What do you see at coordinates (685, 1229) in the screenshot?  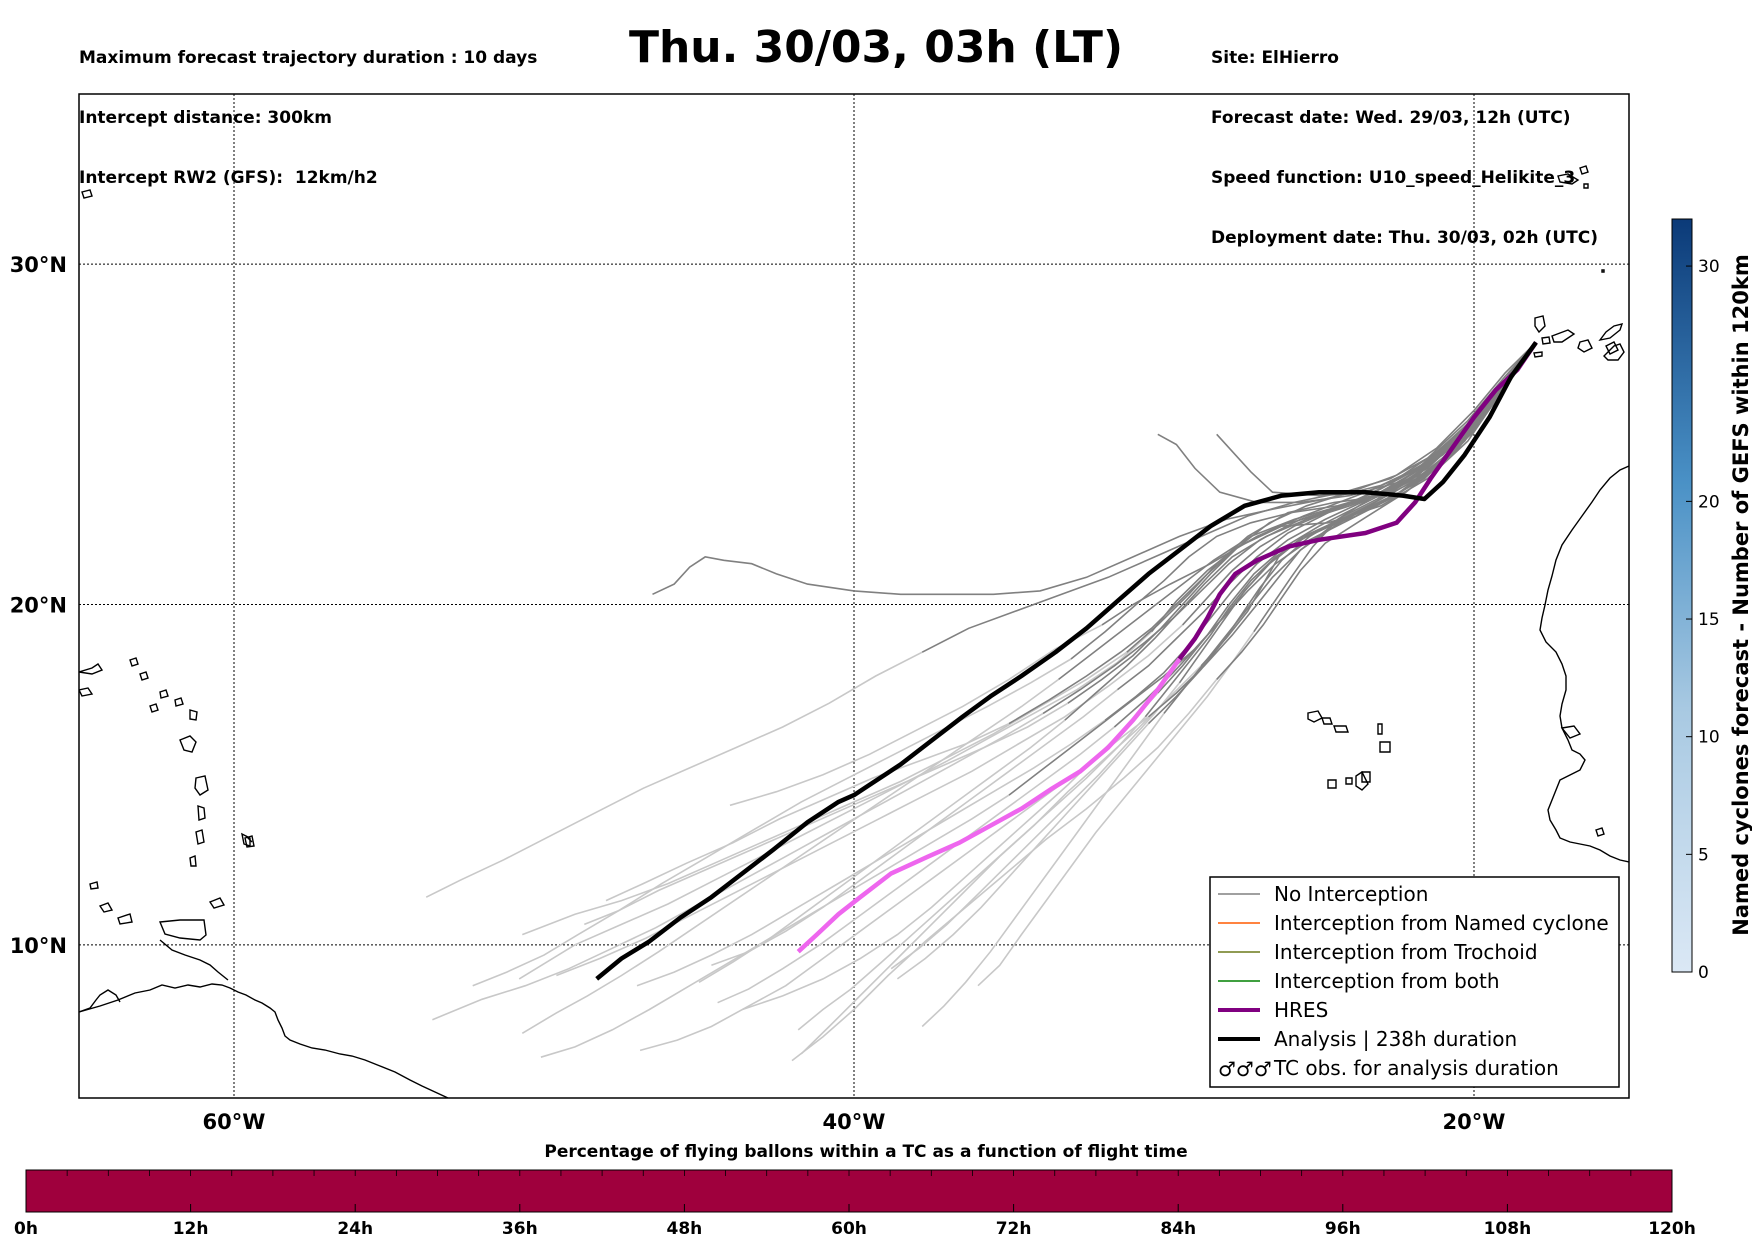 I see `percentage-colorbar-tick-label: 48h` at bounding box center [685, 1229].